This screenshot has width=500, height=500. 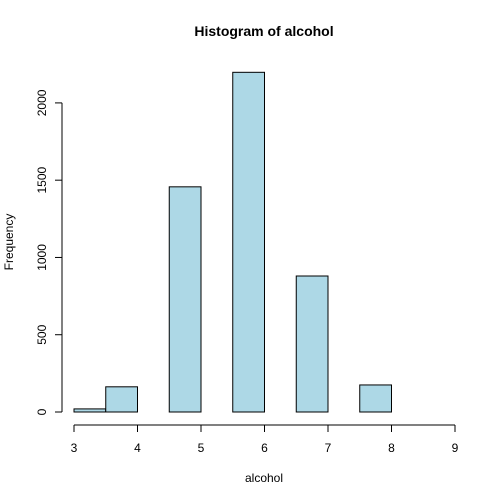 I want to click on x-tick-label: 7, so click(x=328, y=448).